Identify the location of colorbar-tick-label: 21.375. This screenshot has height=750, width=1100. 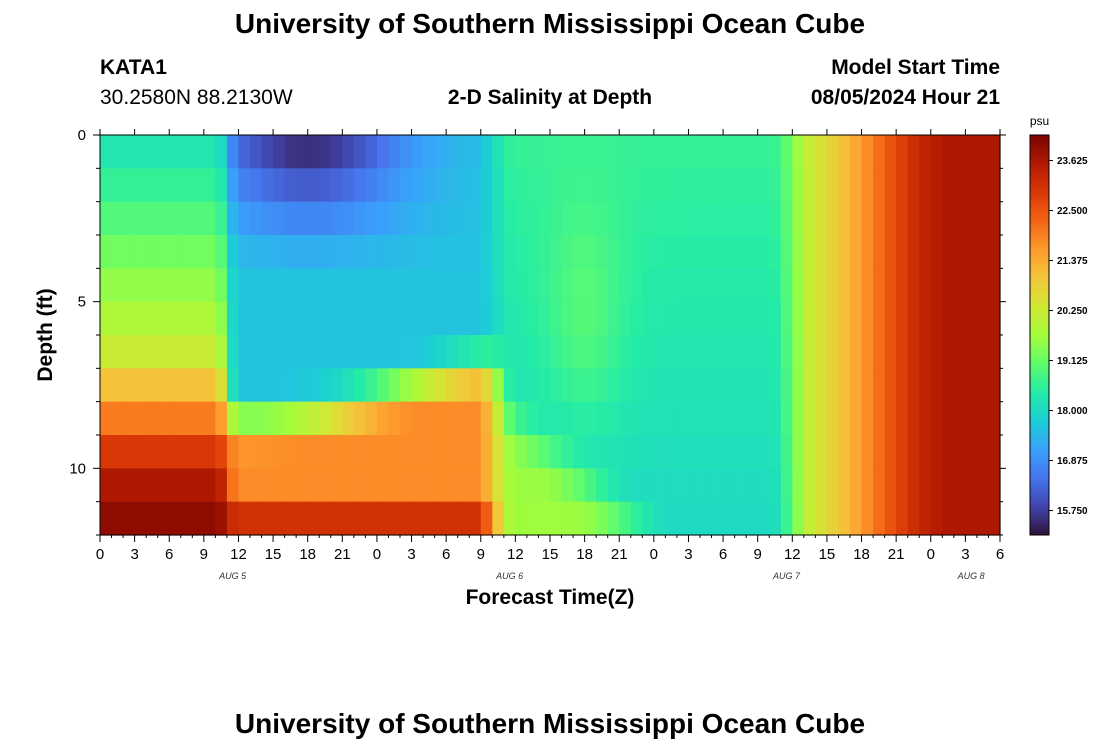
(1072, 261).